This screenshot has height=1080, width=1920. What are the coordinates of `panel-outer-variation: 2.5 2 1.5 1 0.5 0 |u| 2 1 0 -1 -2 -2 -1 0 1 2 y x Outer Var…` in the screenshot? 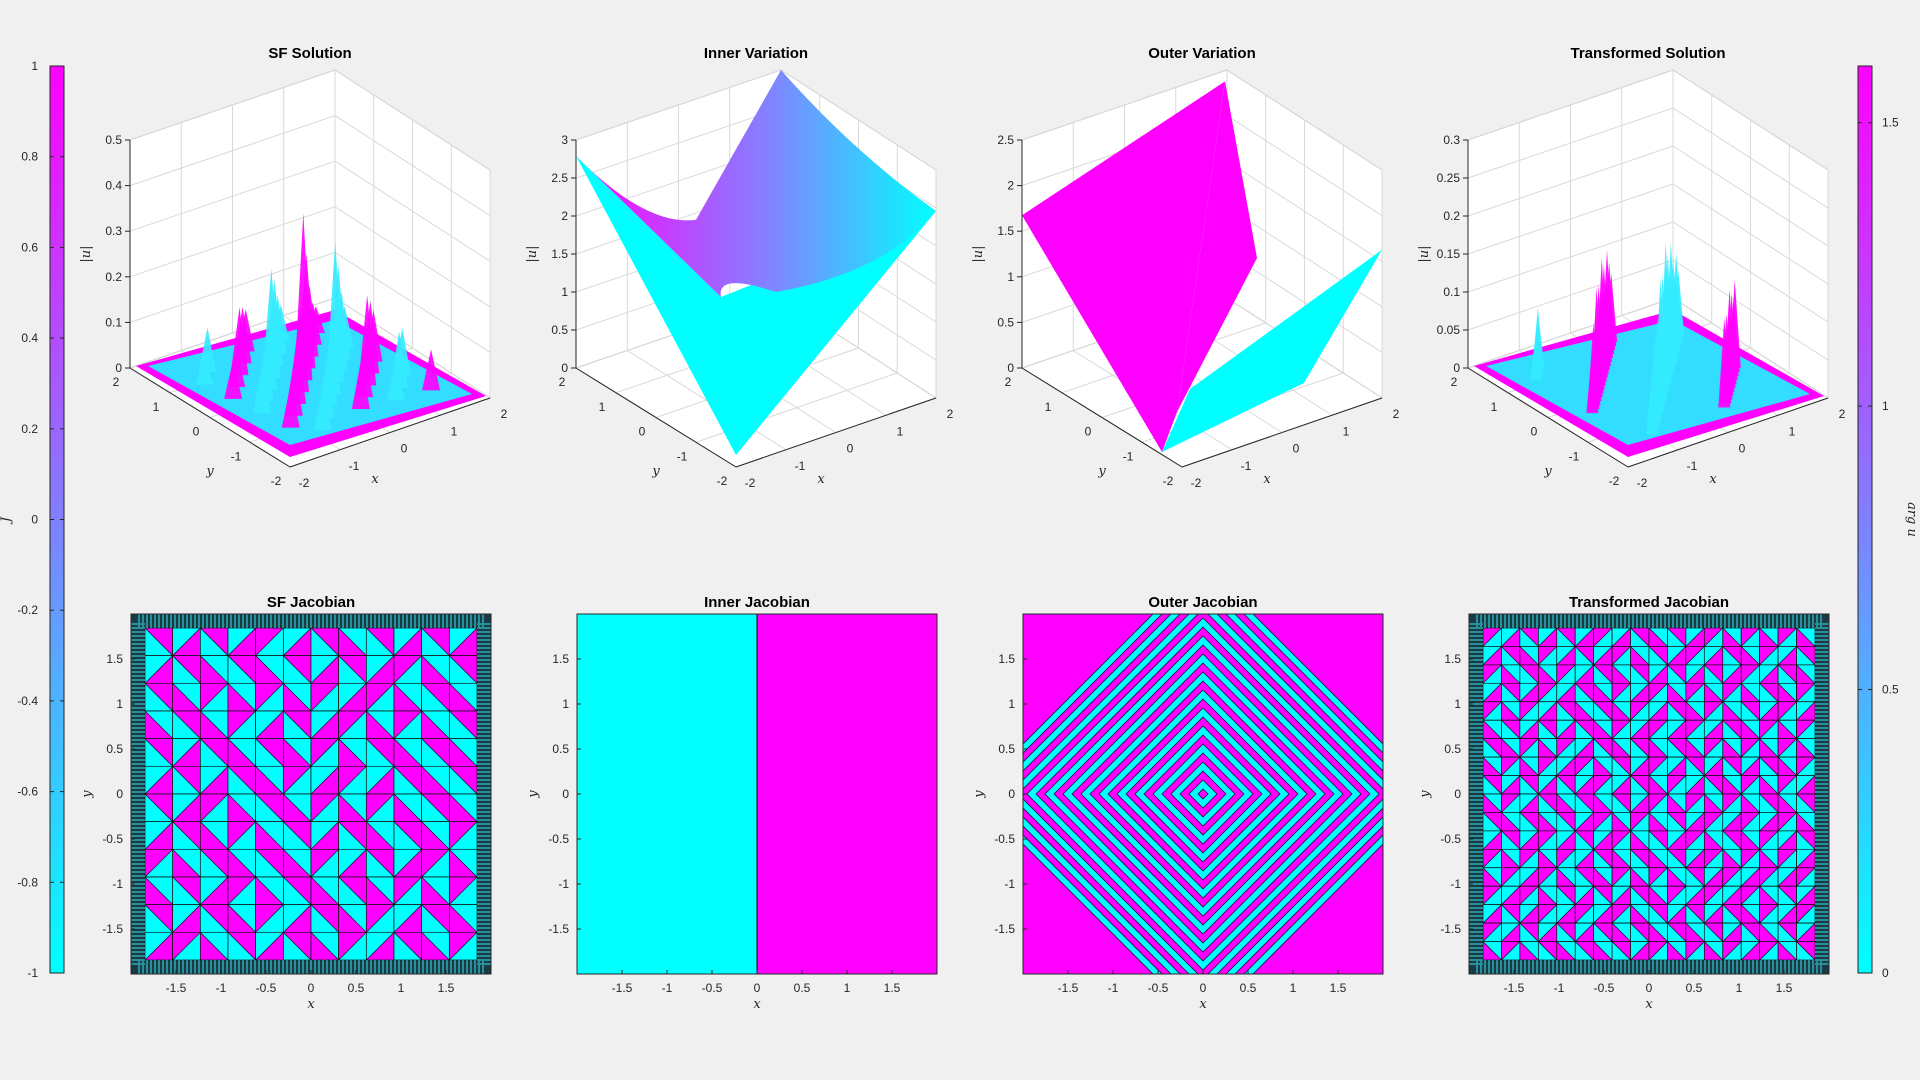 It's located at (1185, 267).